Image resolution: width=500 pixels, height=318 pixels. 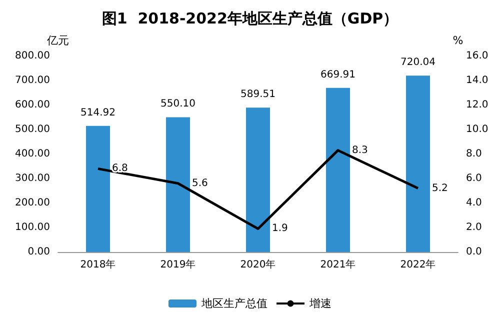 I want to click on x-tick-label: 2019年, so click(x=178, y=264).